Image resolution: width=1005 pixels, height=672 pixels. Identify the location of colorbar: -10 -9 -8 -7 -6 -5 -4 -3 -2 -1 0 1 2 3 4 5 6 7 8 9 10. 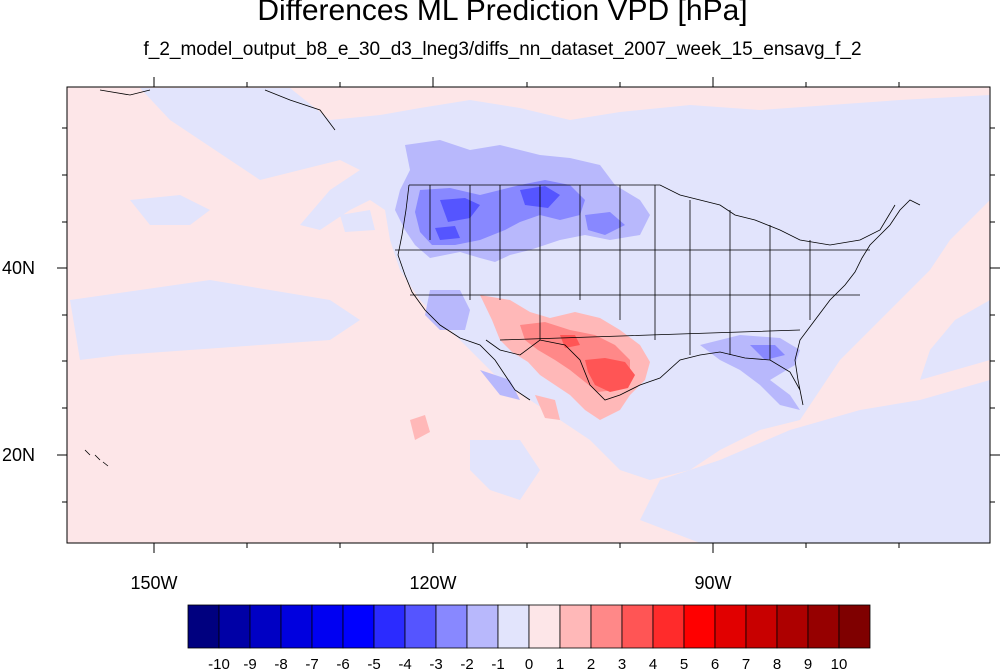
(529, 638).